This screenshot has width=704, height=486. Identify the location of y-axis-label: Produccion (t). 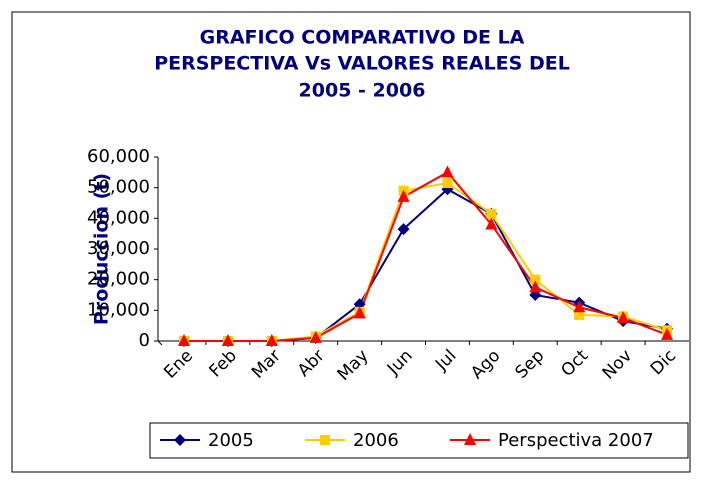
(102, 249).